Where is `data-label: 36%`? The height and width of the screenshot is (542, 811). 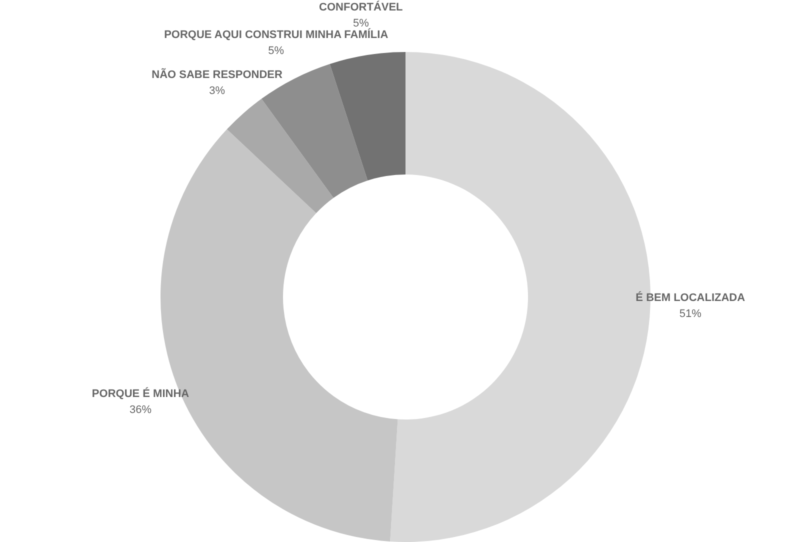
data-label: 36% is located at coordinates (141, 410).